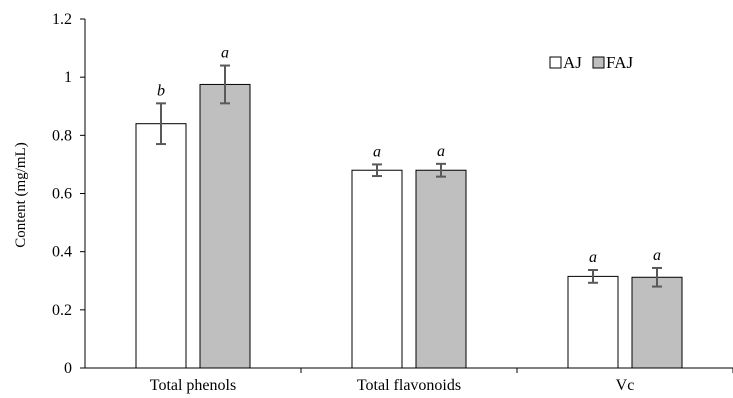 The height and width of the screenshot is (398, 733). What do you see at coordinates (68, 368) in the screenshot?
I see `y-tick-label: 0` at bounding box center [68, 368].